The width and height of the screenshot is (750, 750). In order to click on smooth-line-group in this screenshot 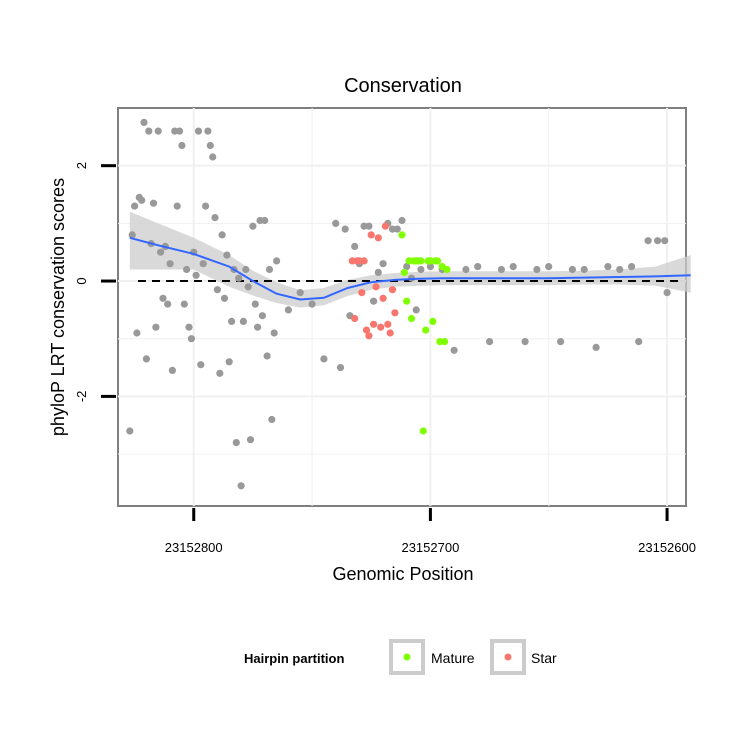, I will do `click(410, 268)`.